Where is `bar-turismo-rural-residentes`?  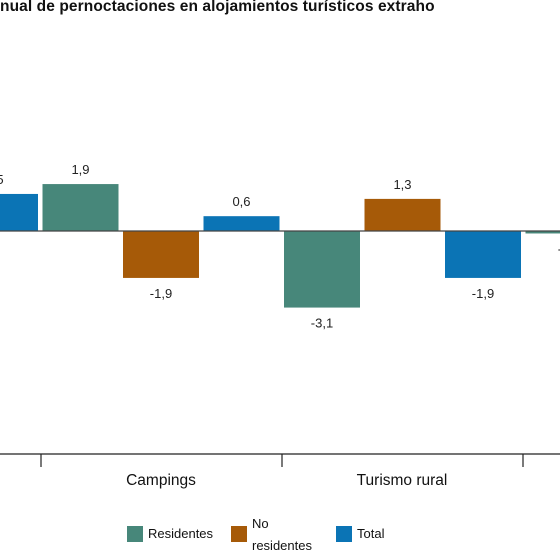
bar-turismo-rural-residentes is located at coordinates (322, 269).